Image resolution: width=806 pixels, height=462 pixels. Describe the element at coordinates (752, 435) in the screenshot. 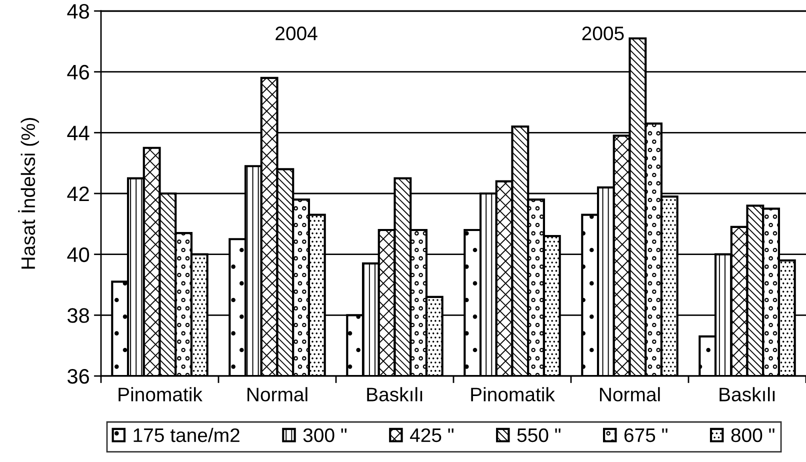

I see `legend-label: 800 "` at that location.